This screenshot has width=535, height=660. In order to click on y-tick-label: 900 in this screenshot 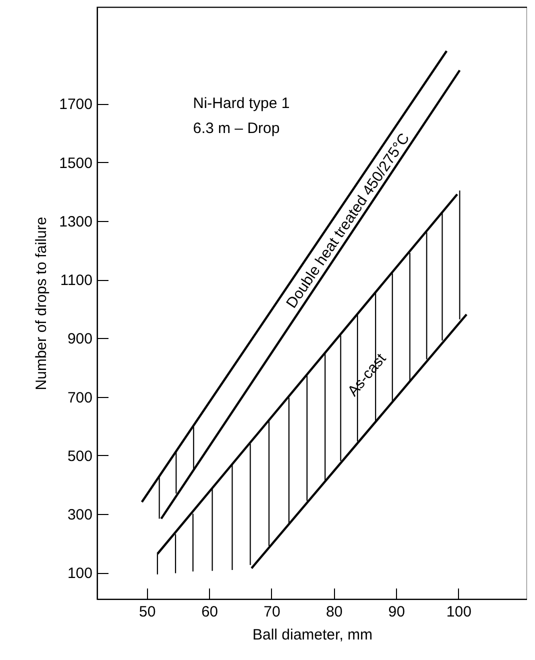, I will do `click(79, 339)`.